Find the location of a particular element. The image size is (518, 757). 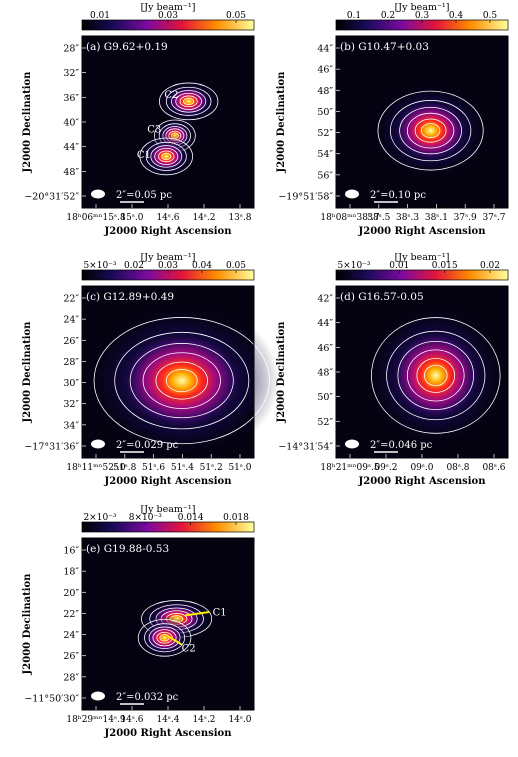

x-tick-label: 08ˢ.8 is located at coordinates (457, 468).